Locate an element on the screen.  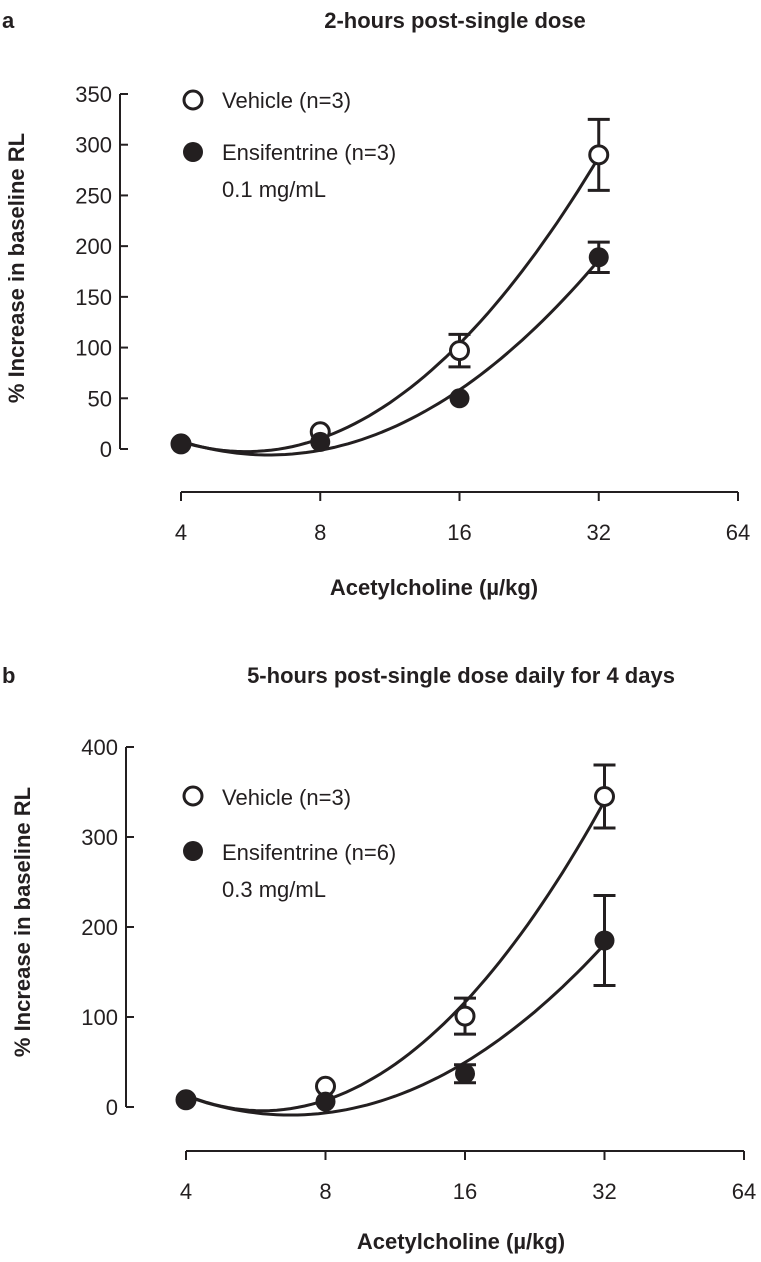
error-bars is located at coordinates (535, 924).